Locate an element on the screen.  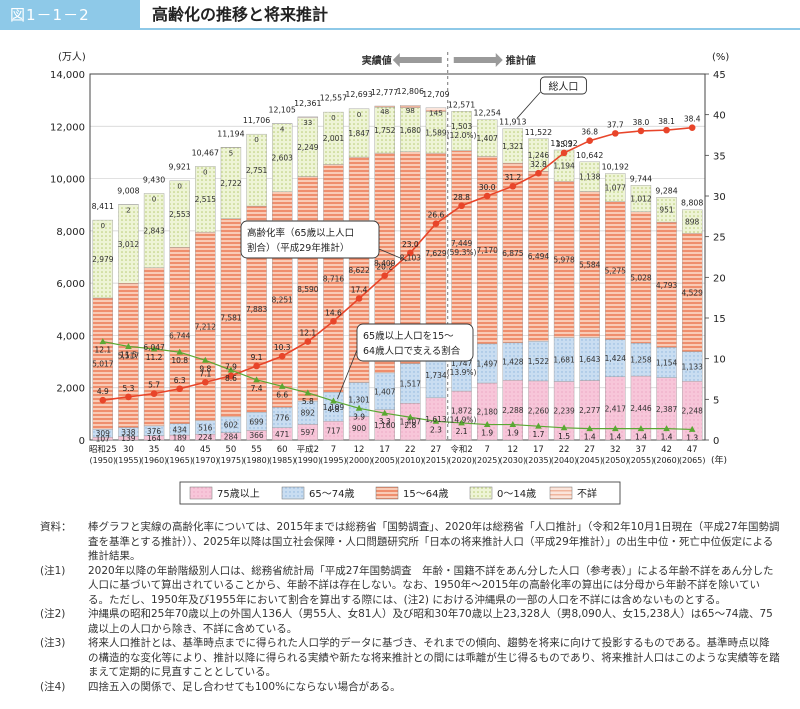
x-tick-year: (2020) is located at coordinates (461, 460).